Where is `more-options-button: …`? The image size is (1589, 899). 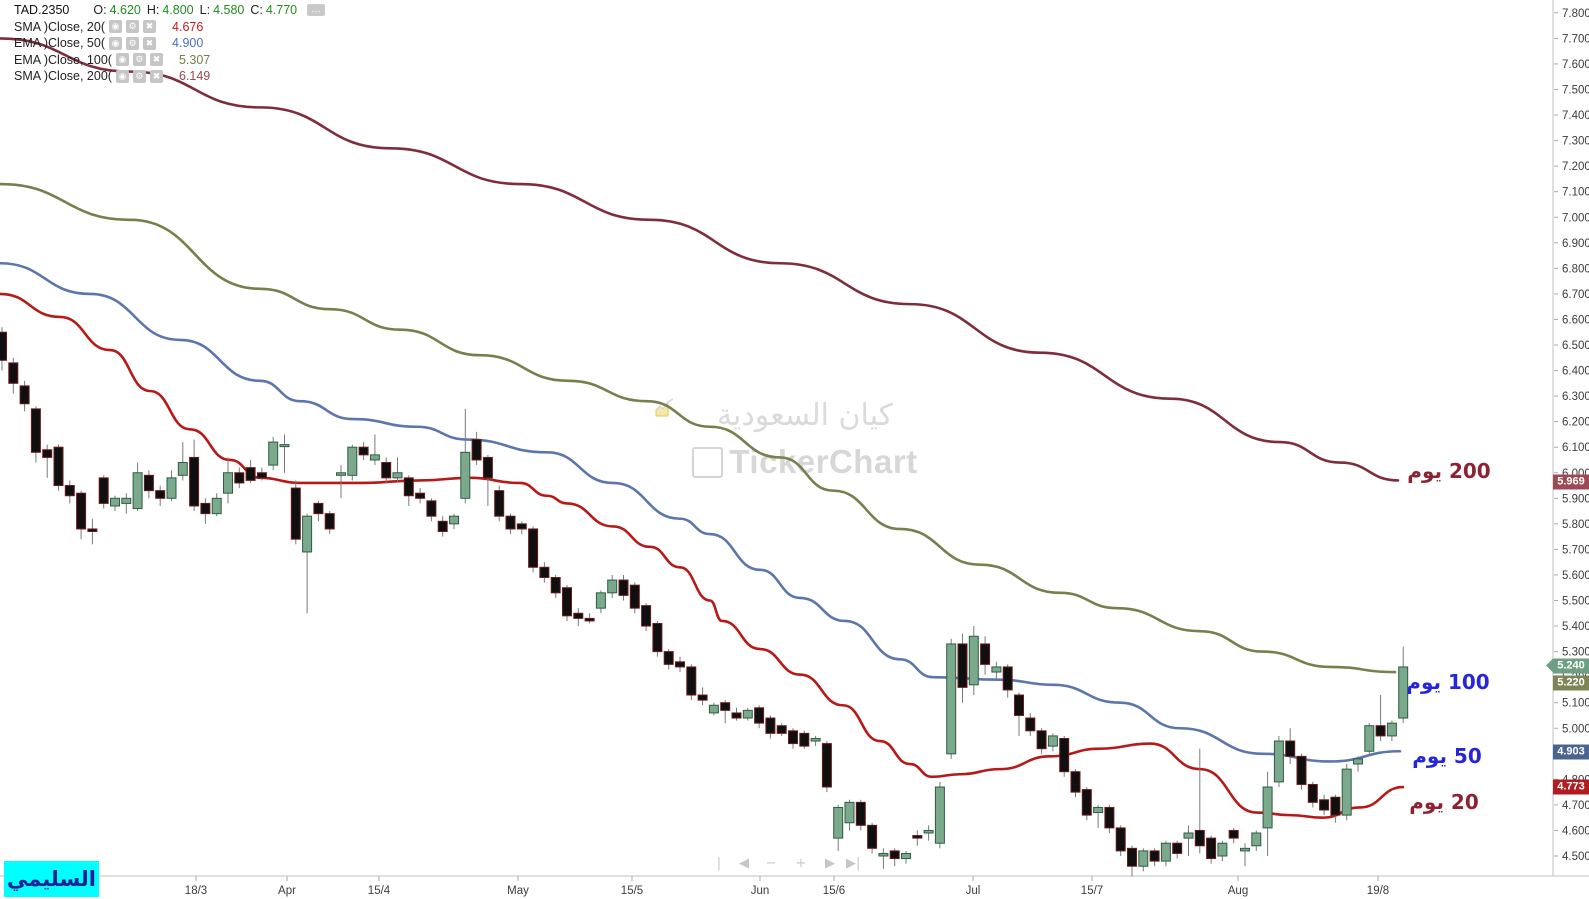 more-options-button: … is located at coordinates (316, 10).